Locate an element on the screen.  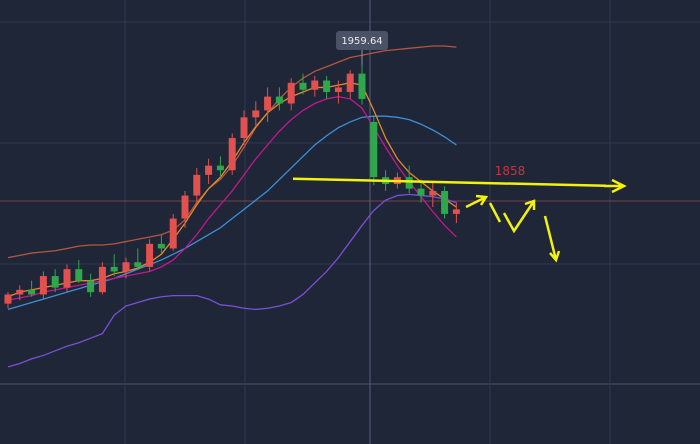
high-label-box is located at coordinates (362, 40).